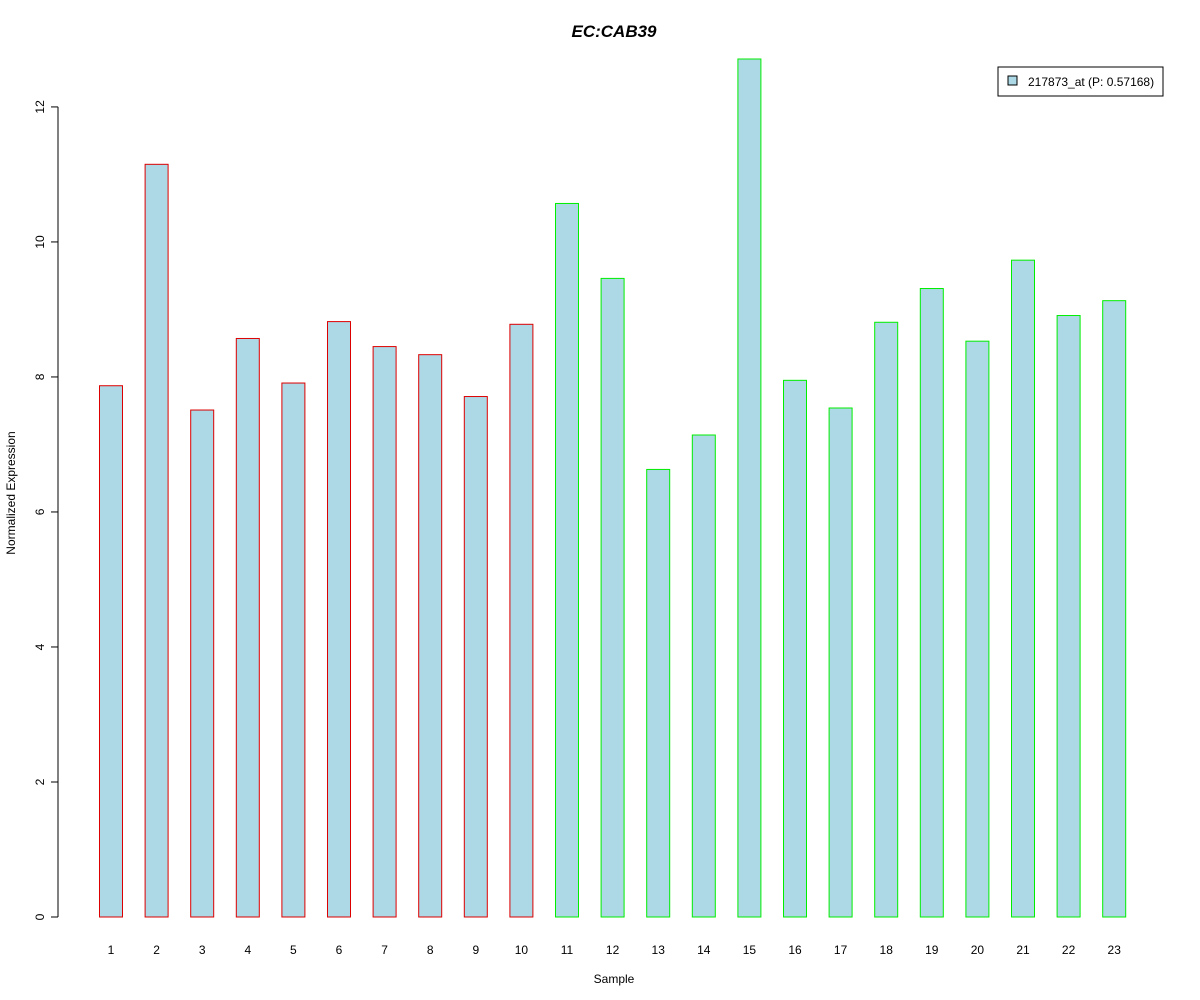 This screenshot has height=1000, width=1200. What do you see at coordinates (40, 511) in the screenshot?
I see `y-tick-label: 6` at bounding box center [40, 511].